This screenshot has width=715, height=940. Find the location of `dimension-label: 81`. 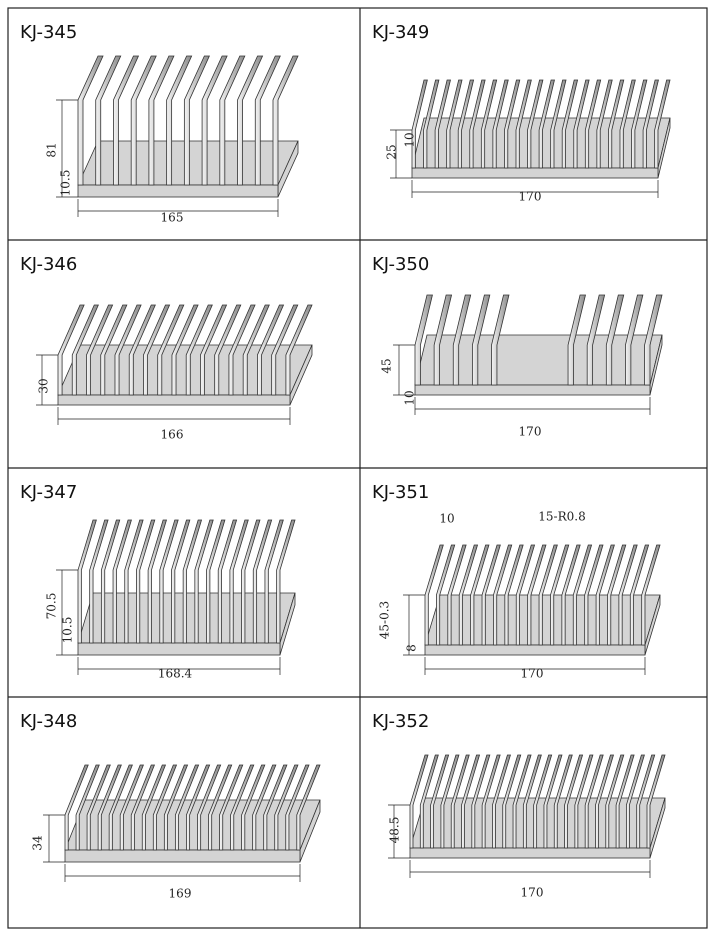

dimension-label: 81 is located at coordinates (52, 149).